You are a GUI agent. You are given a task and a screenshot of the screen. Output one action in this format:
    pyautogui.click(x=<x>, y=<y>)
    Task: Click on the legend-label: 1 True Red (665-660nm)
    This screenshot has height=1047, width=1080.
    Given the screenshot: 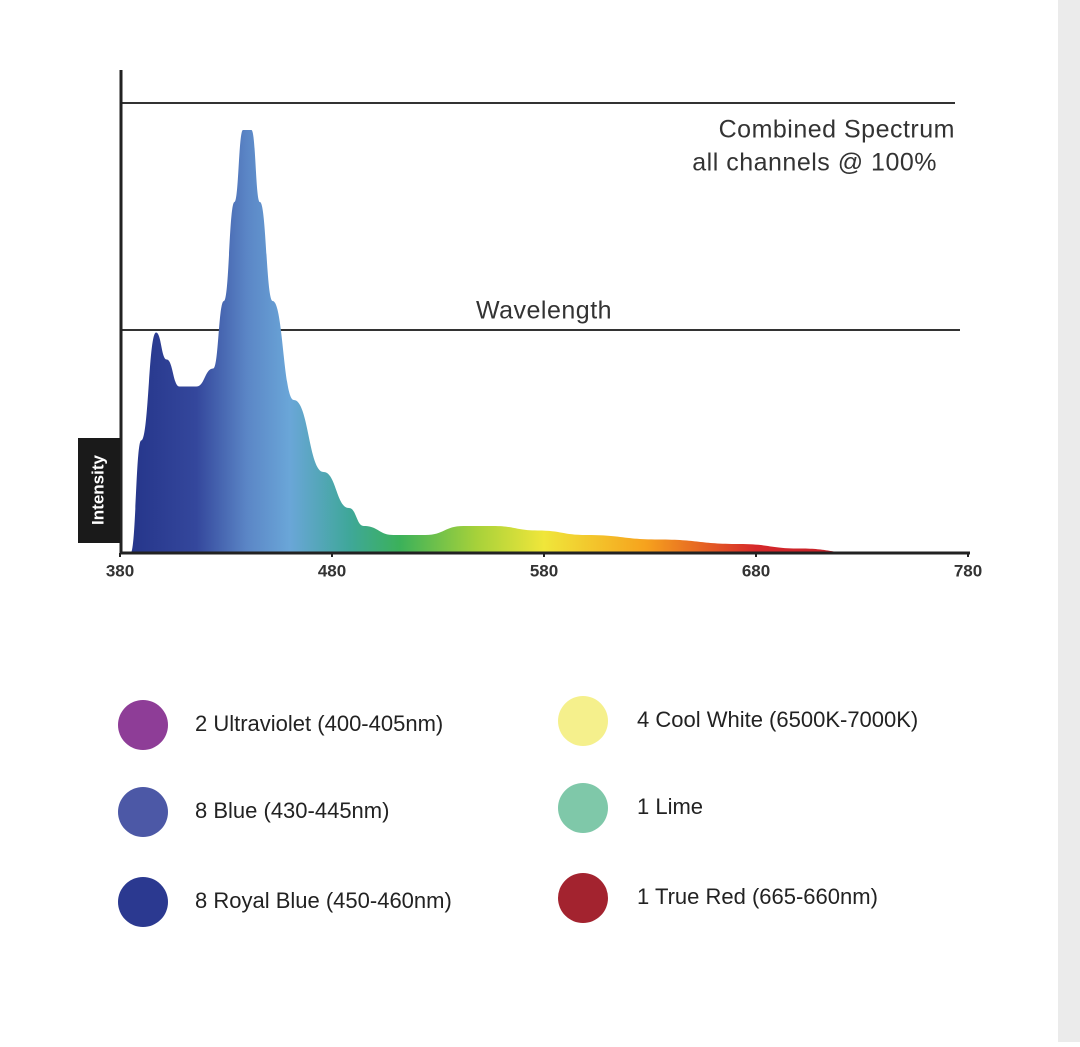 What is the action you would take?
    pyautogui.click(x=757, y=896)
    